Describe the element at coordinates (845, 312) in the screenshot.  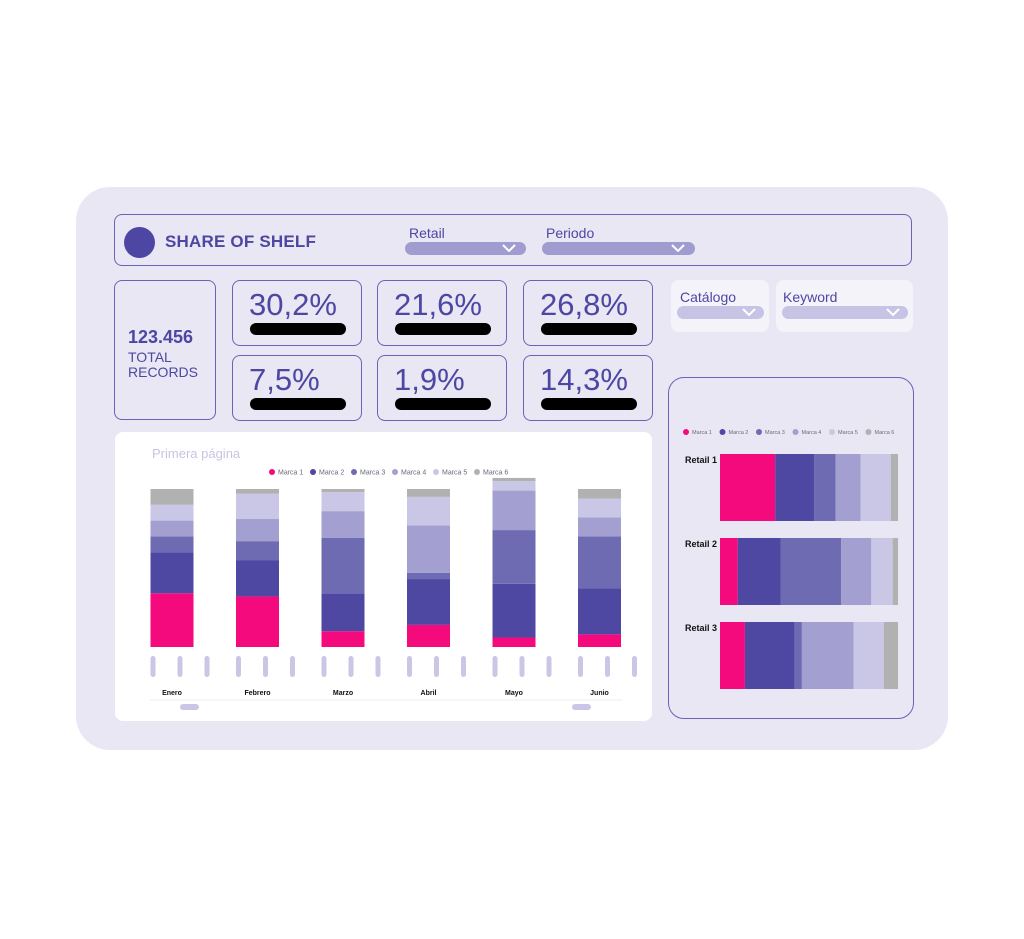
I see `keyword-dropdown` at that location.